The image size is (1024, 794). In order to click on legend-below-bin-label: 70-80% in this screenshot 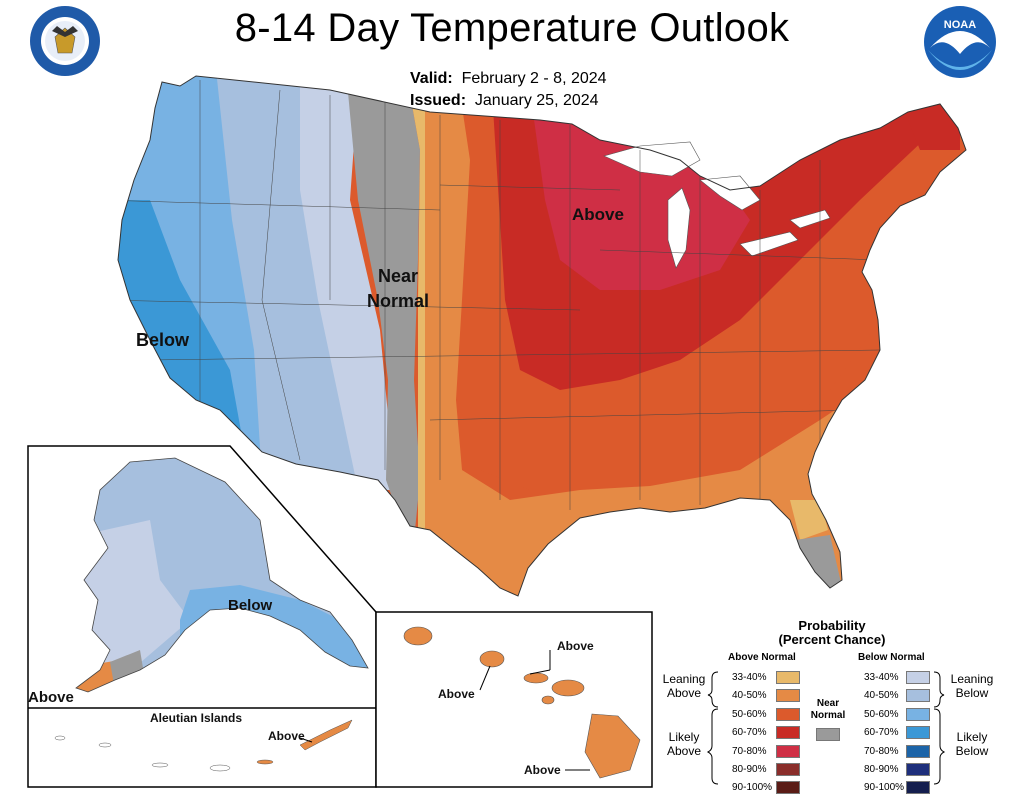, I will do `click(881, 751)`.